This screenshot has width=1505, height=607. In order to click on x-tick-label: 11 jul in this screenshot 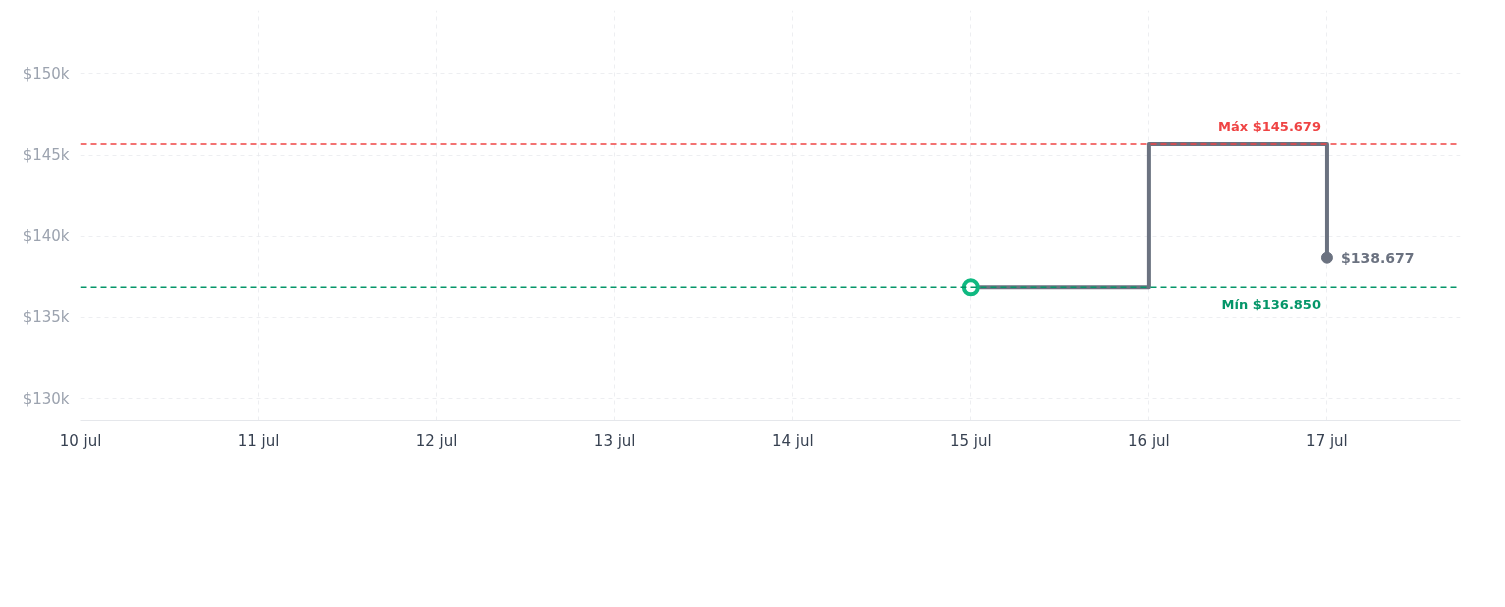, I will do `click(258, 440)`.